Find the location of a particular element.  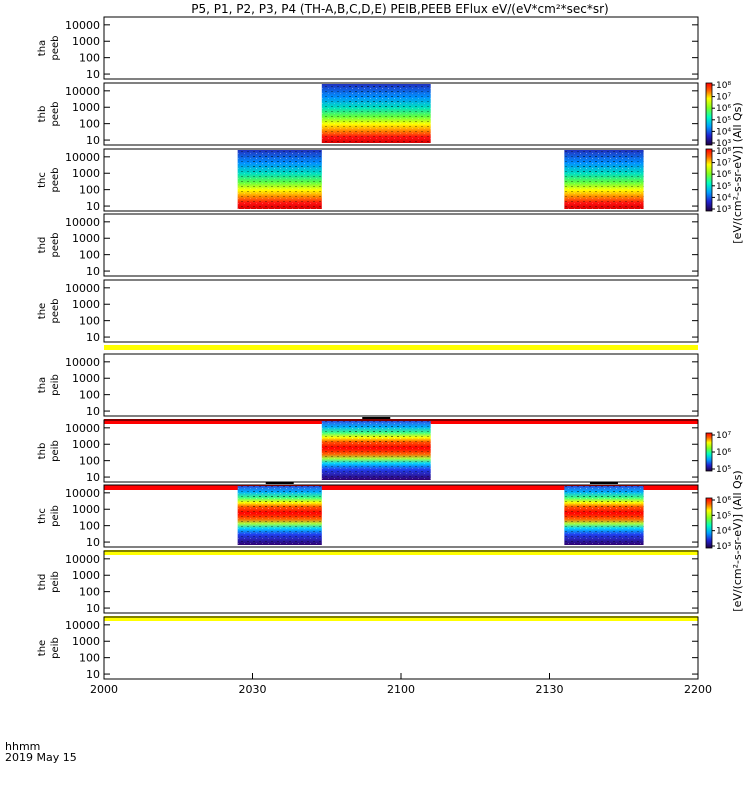

panel-thc-peeb: 10 100 1000 10000 thc peeb is located at coordinates (368, 180).